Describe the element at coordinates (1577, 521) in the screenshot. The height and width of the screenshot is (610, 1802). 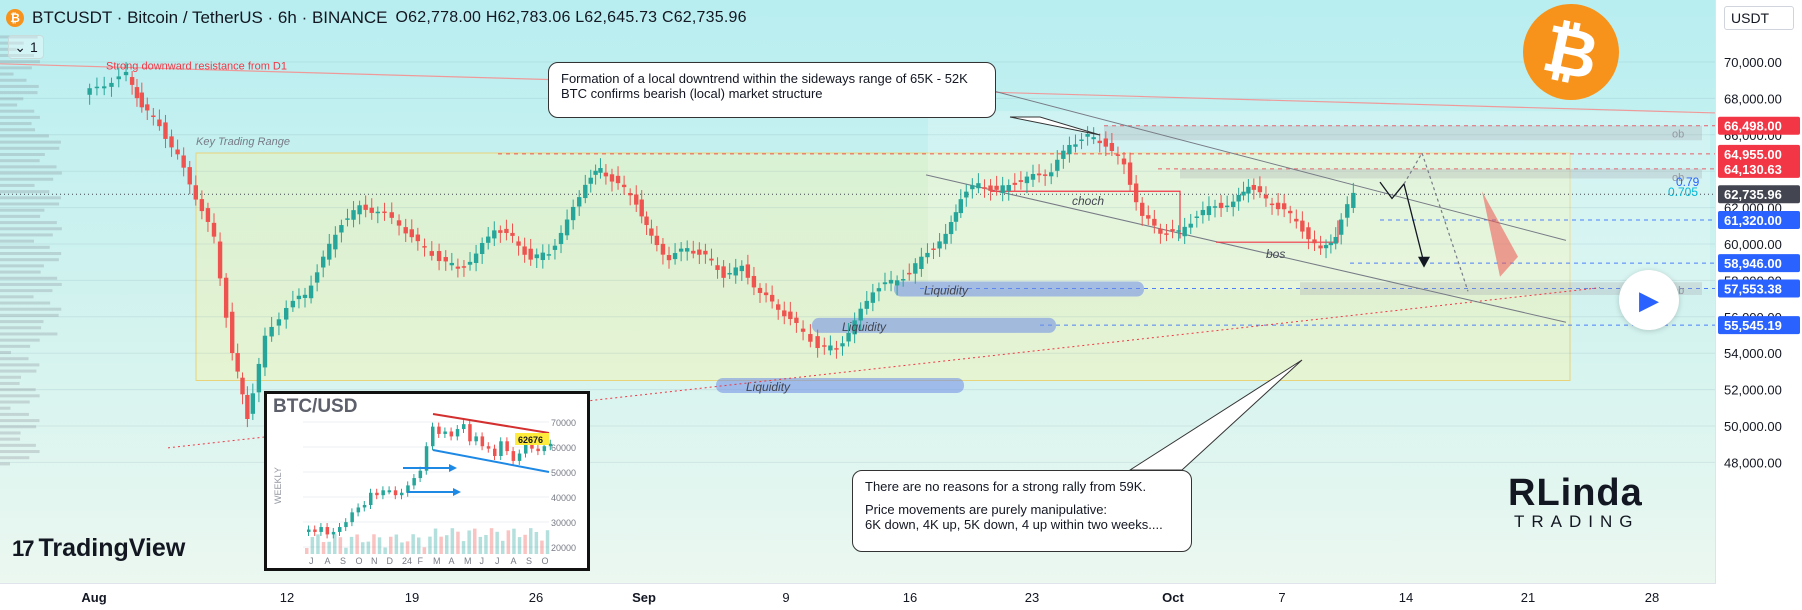
I see `rlinda-logo-sub: TRADING` at that location.